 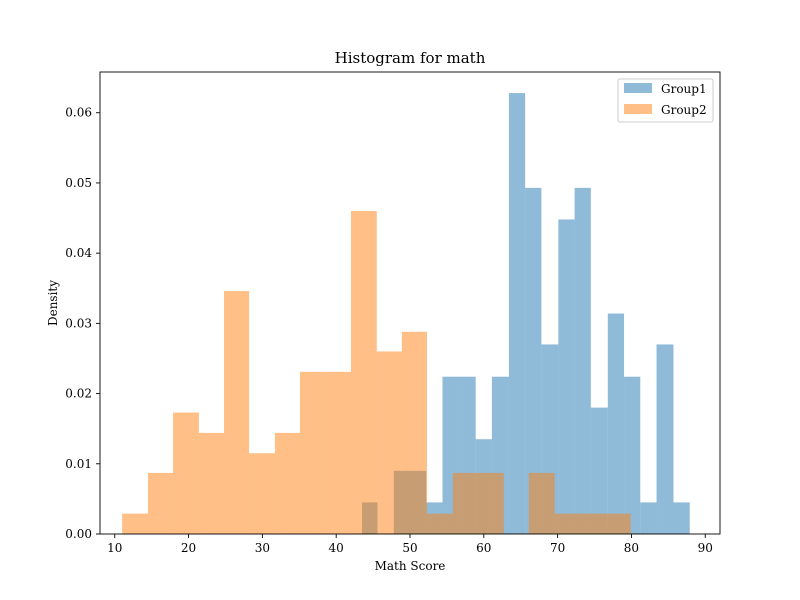 What do you see at coordinates (410, 566) in the screenshot?
I see `x-axis-label: Math Score` at bounding box center [410, 566].